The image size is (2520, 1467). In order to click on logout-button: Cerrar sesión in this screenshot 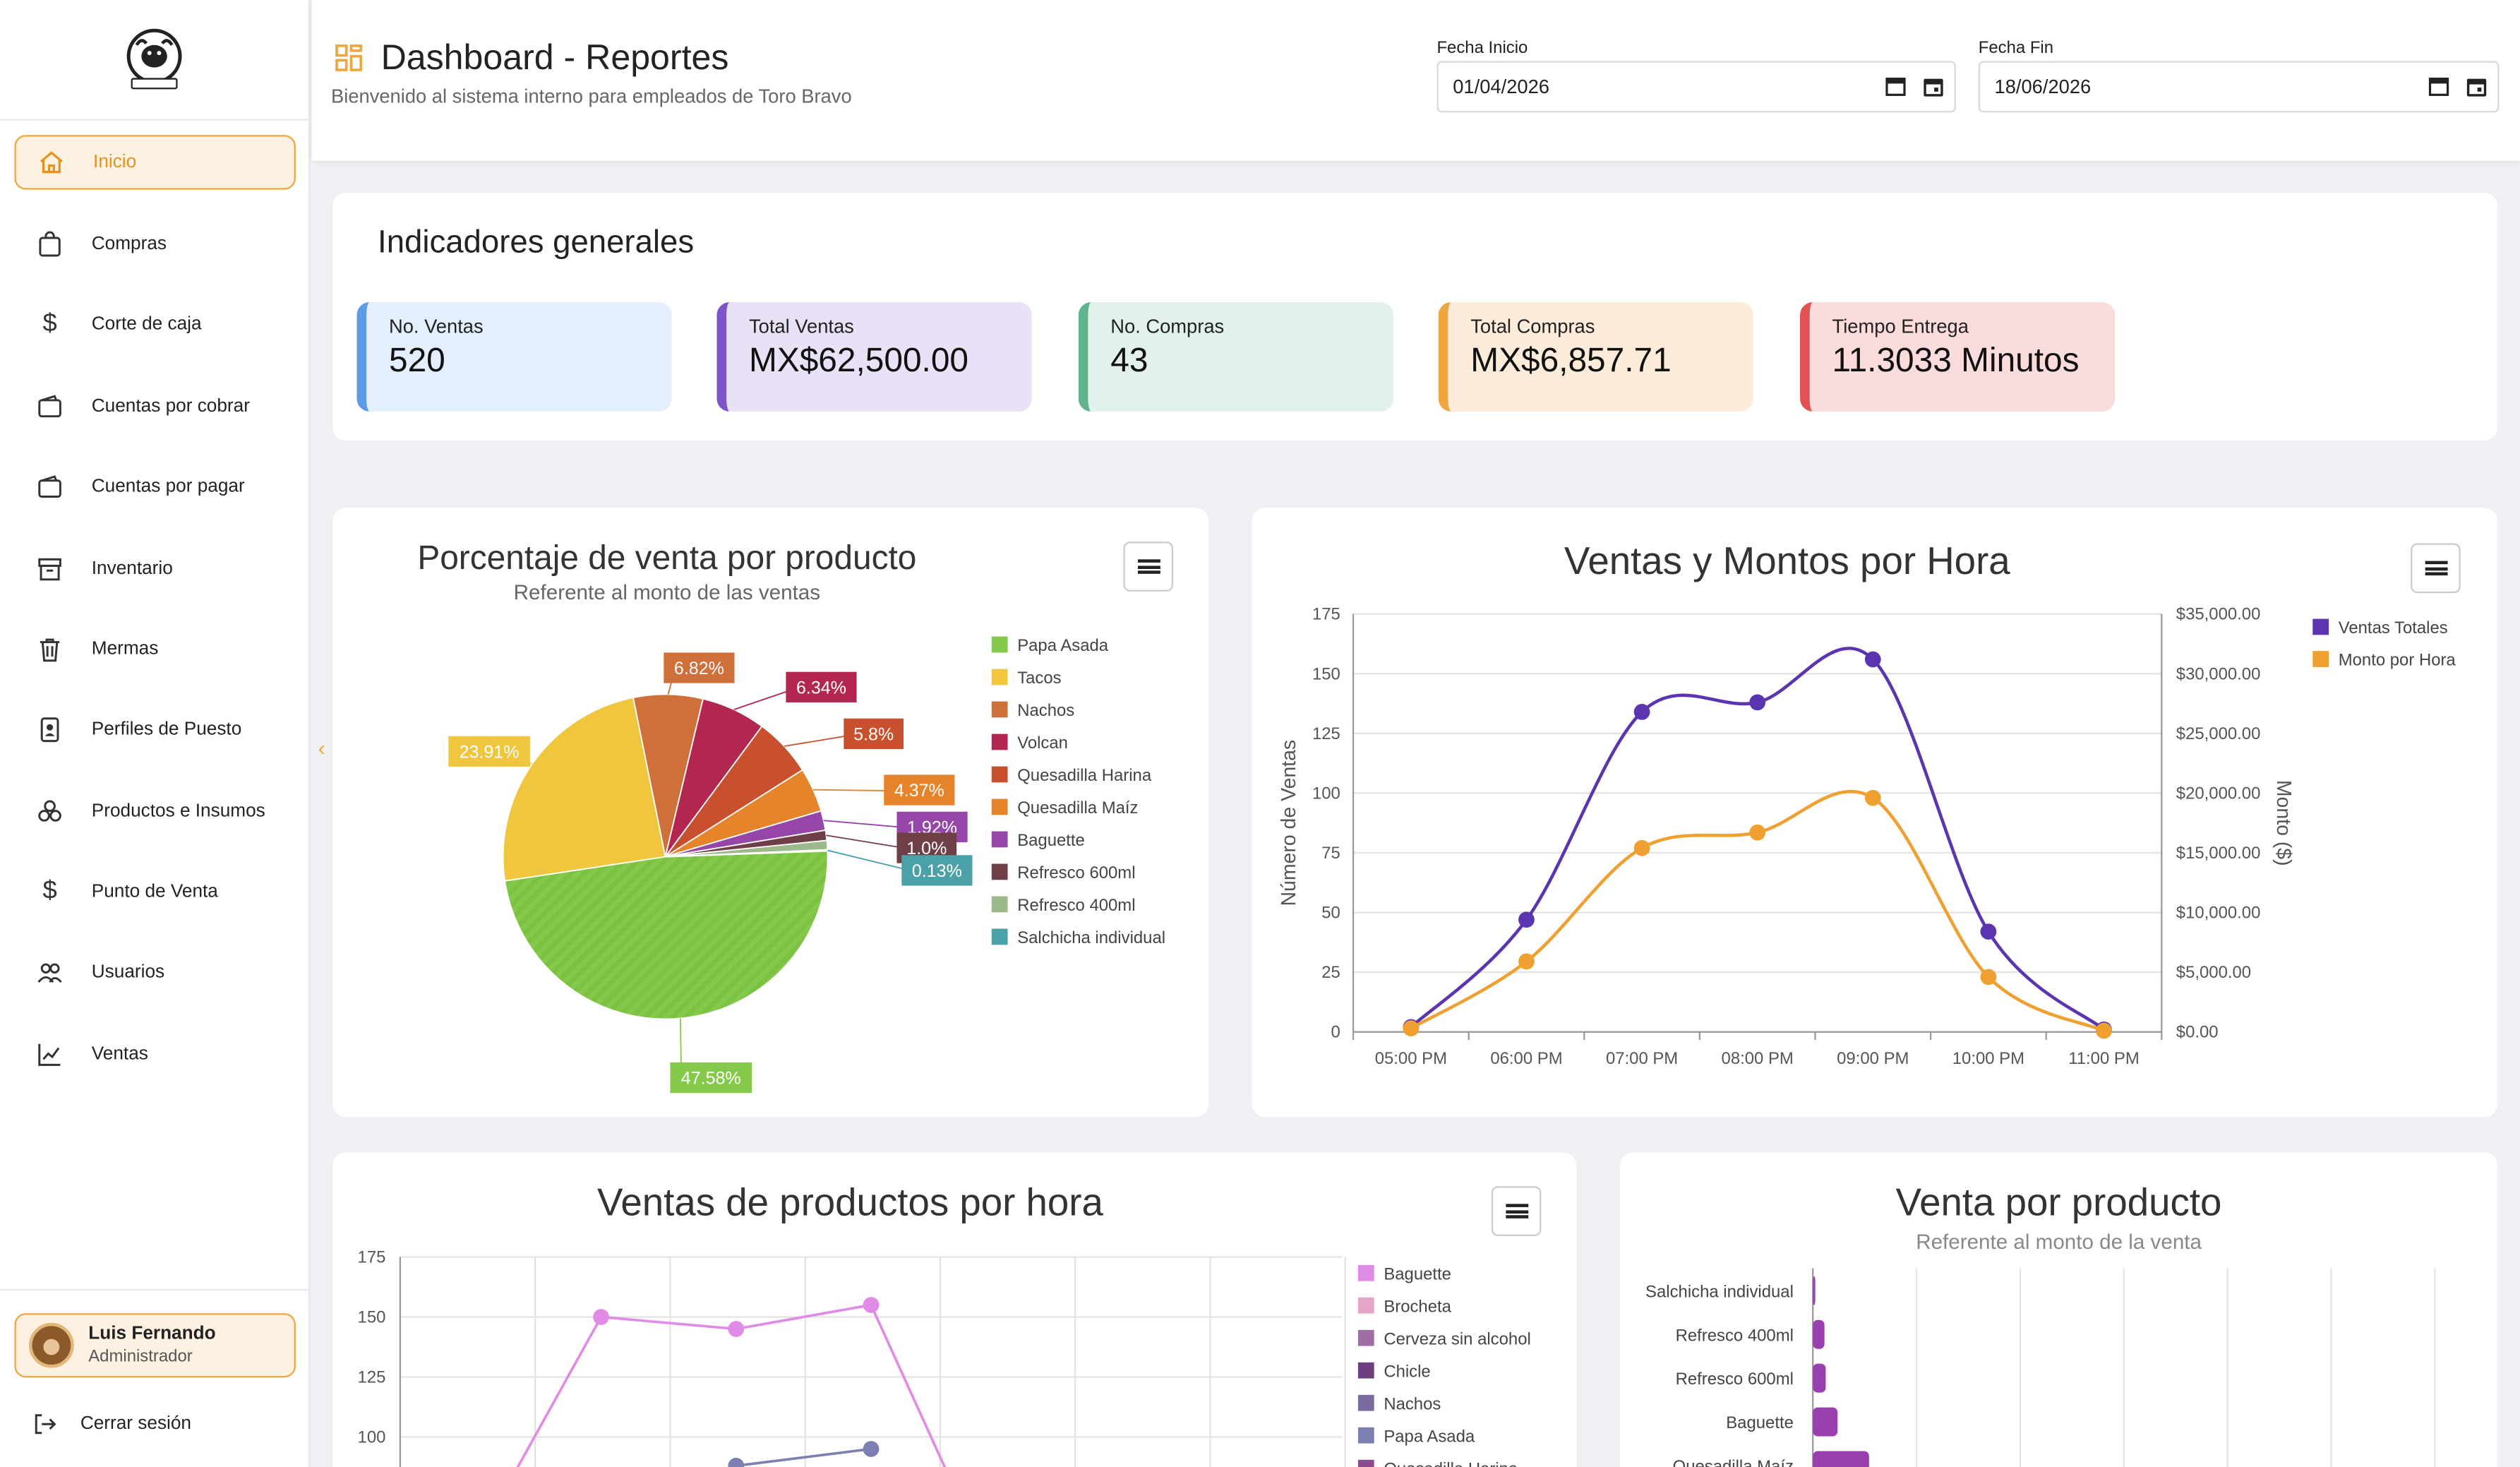, I will do `click(112, 1424)`.